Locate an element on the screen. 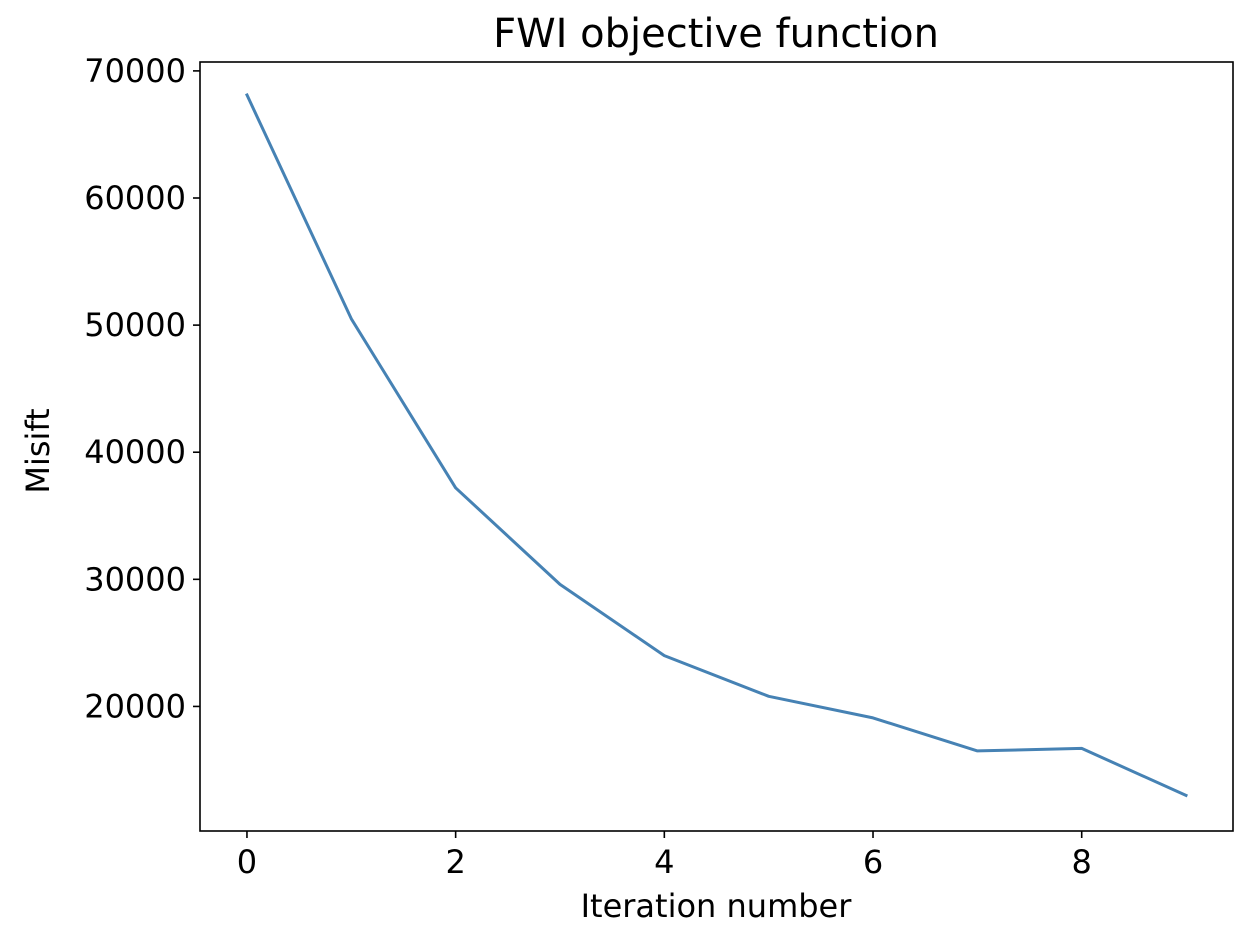  x-axis: 0 2 4 6 8 is located at coordinates (664, 856).